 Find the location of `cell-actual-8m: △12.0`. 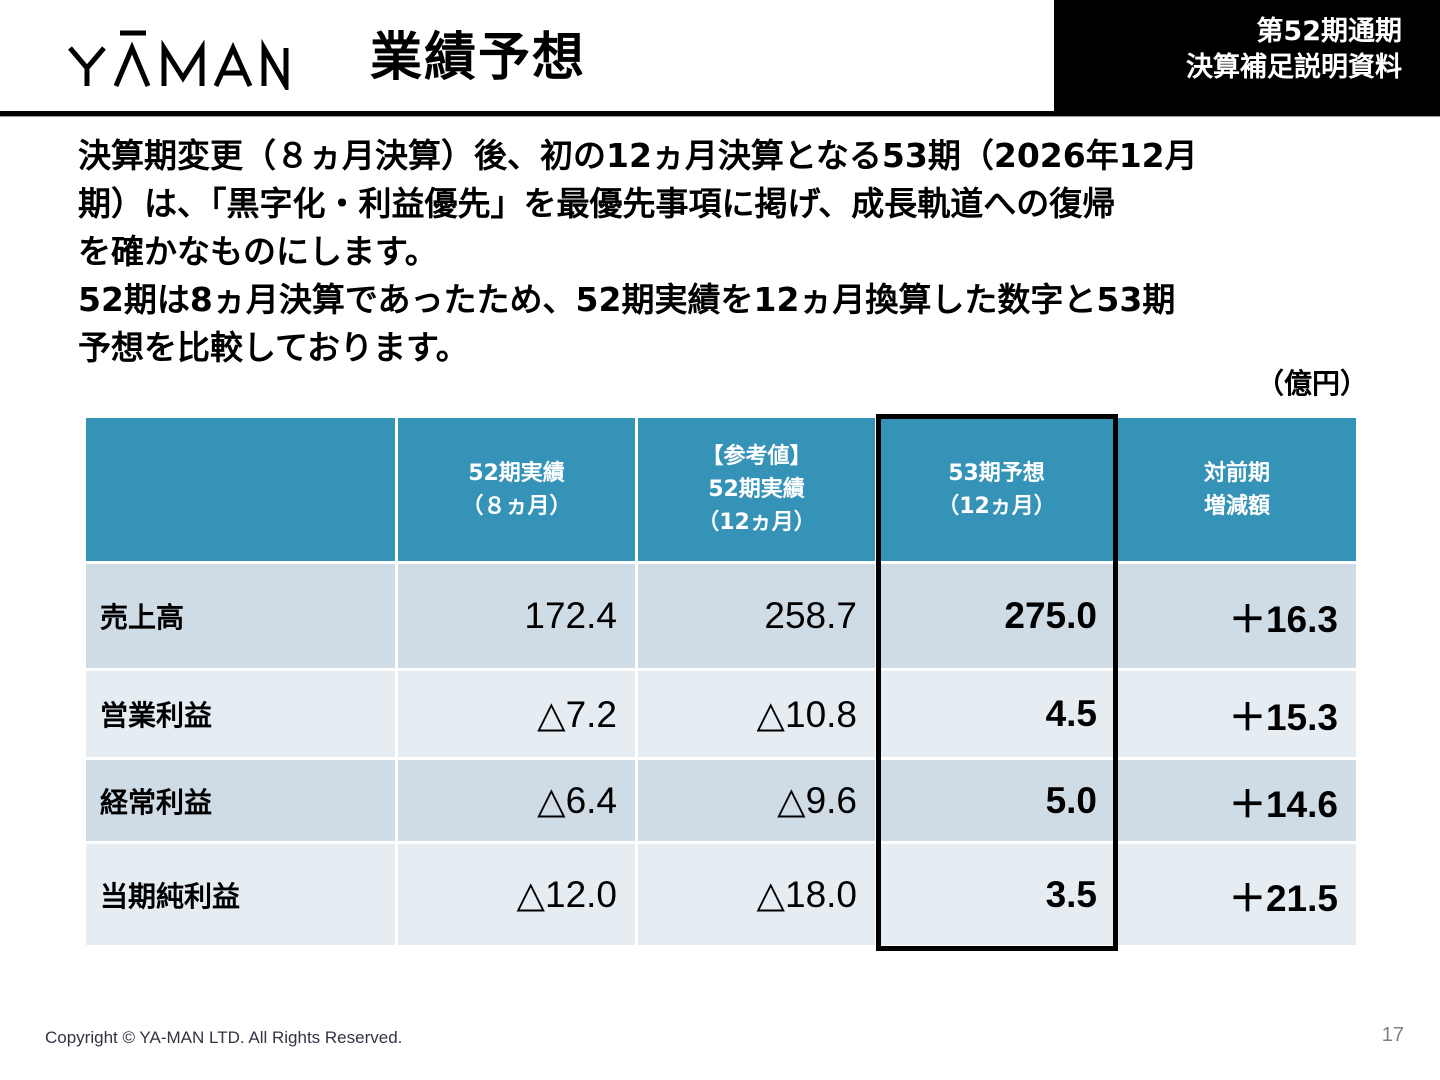

cell-actual-8m: △12.0 is located at coordinates (518, 896).